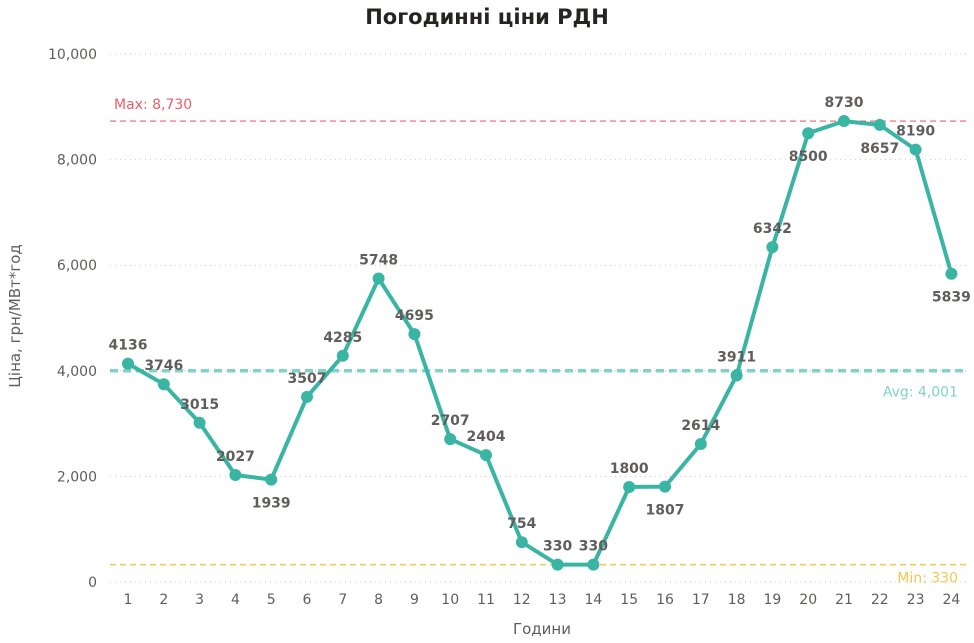 The height and width of the screenshot is (643, 974). What do you see at coordinates (199, 405) in the screenshot?
I see `data-label: 3015` at bounding box center [199, 405].